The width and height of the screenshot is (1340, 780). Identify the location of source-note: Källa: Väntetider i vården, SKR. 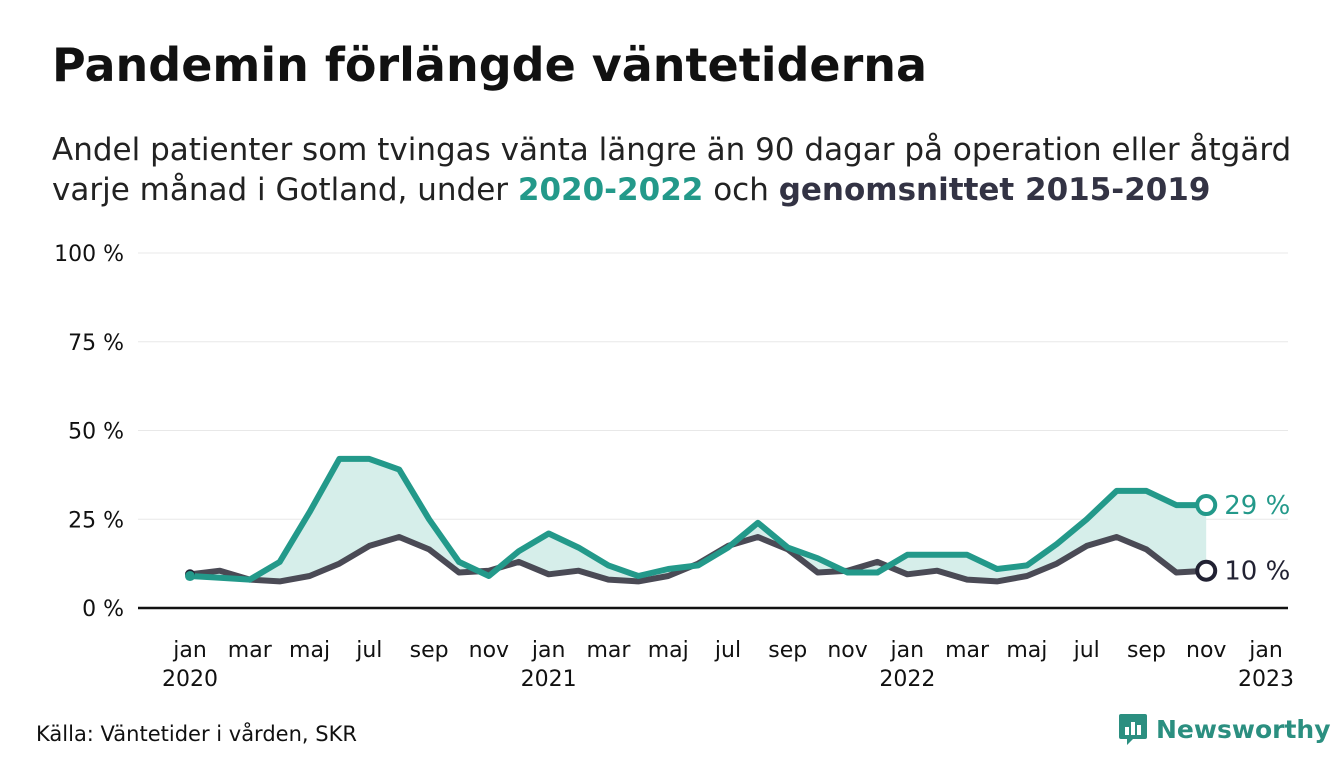
(196, 734).